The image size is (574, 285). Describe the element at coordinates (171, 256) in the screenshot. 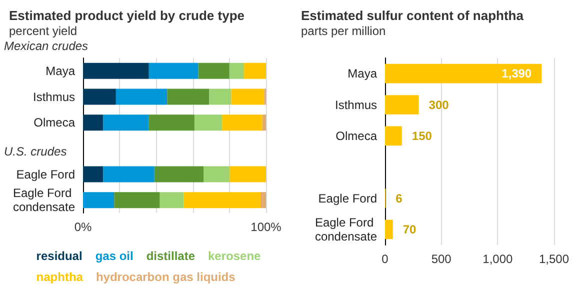

I see `text: distillate` at that location.